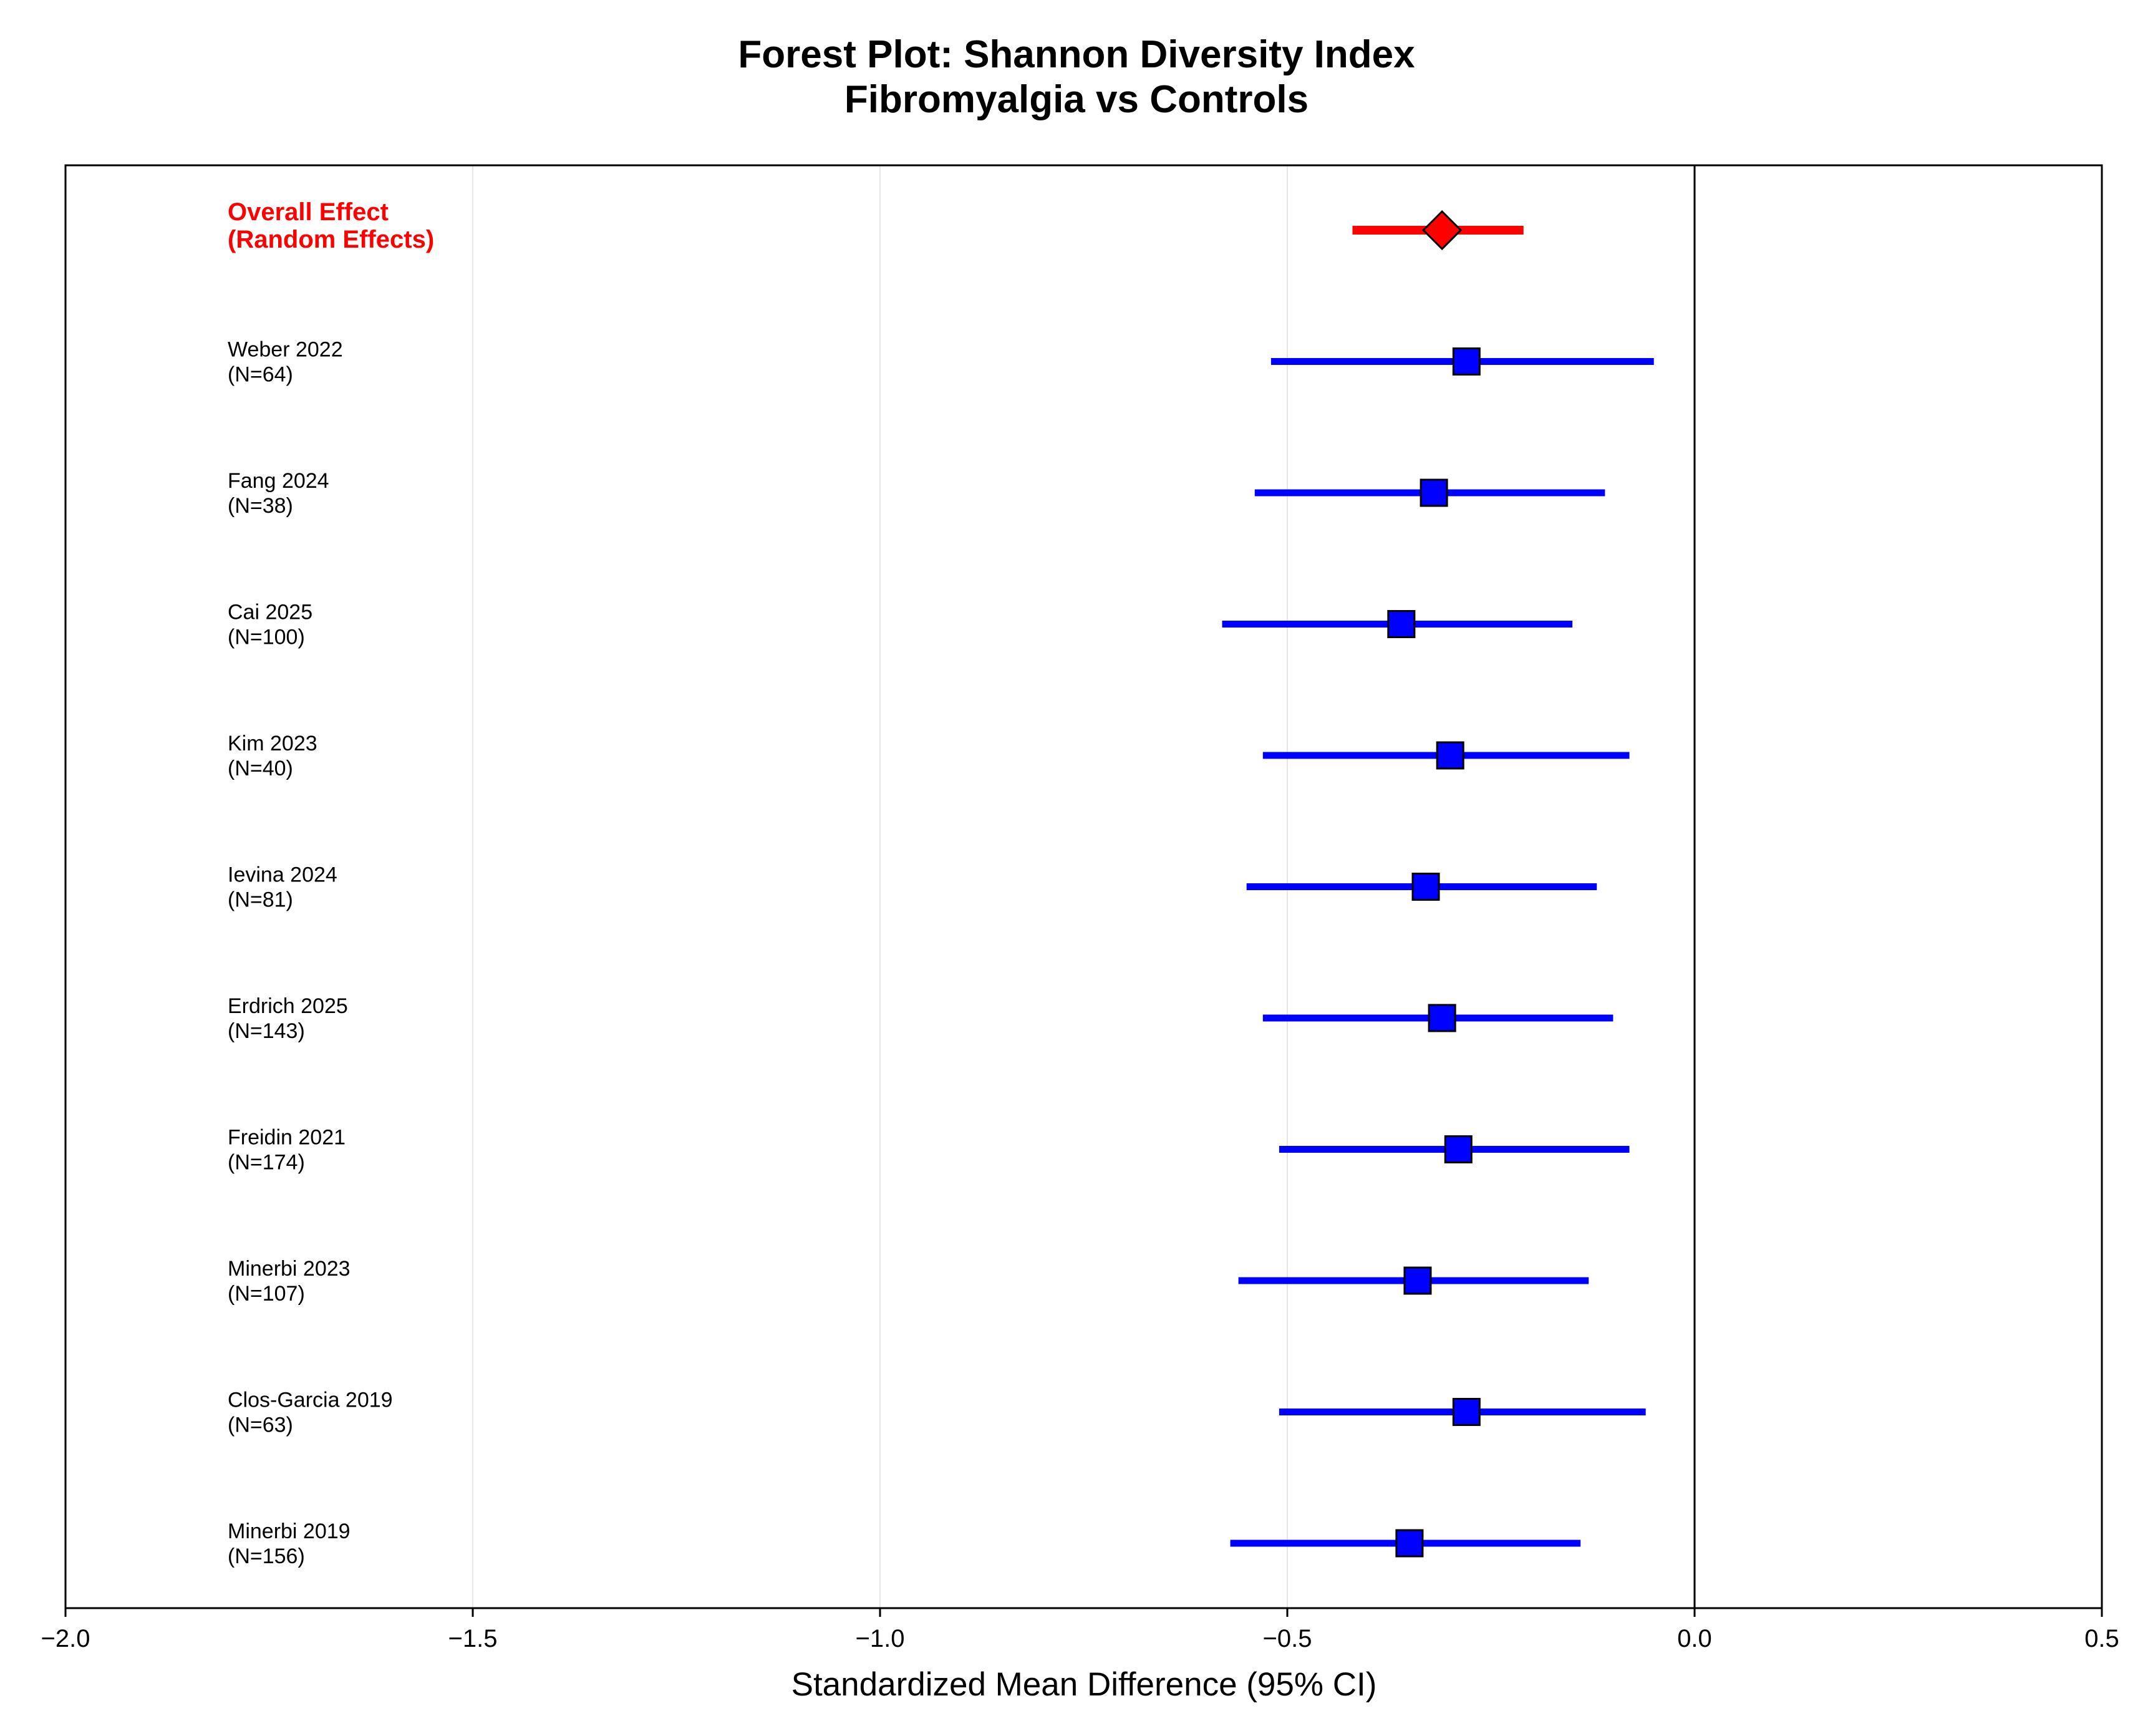  Describe the element at coordinates (308, 212) in the screenshot. I see `overall-label-line1: Overall Effect` at that location.